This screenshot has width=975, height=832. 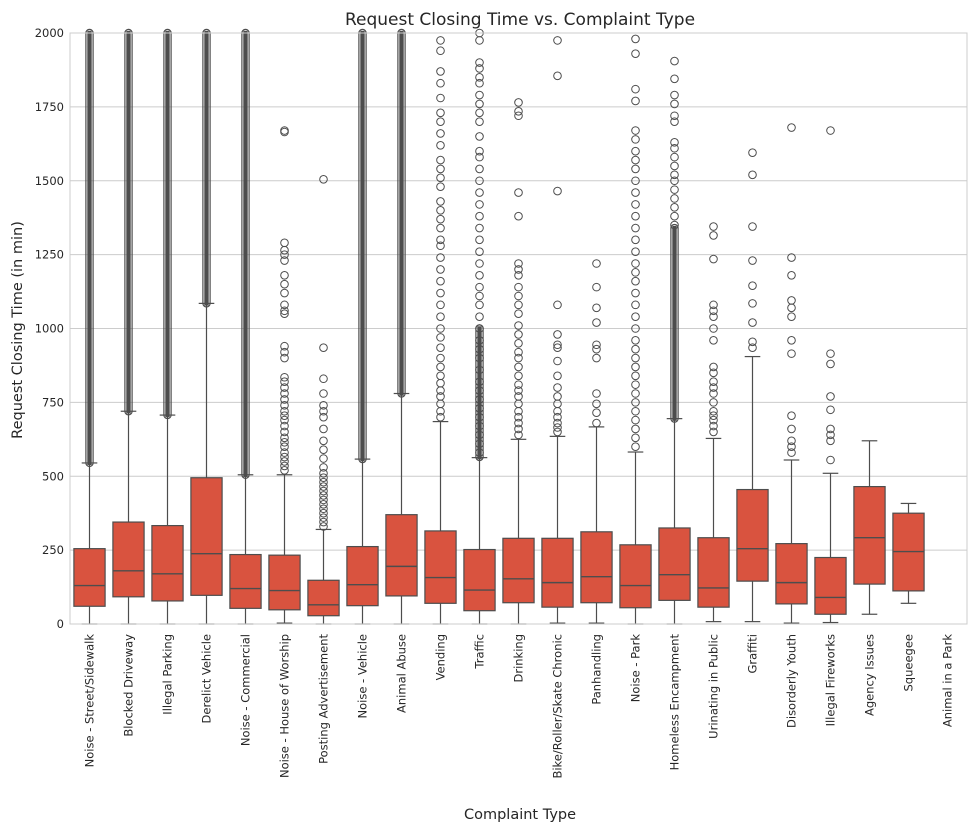 I want to click on x-tick-label: Graffiti, so click(x=753, y=654).